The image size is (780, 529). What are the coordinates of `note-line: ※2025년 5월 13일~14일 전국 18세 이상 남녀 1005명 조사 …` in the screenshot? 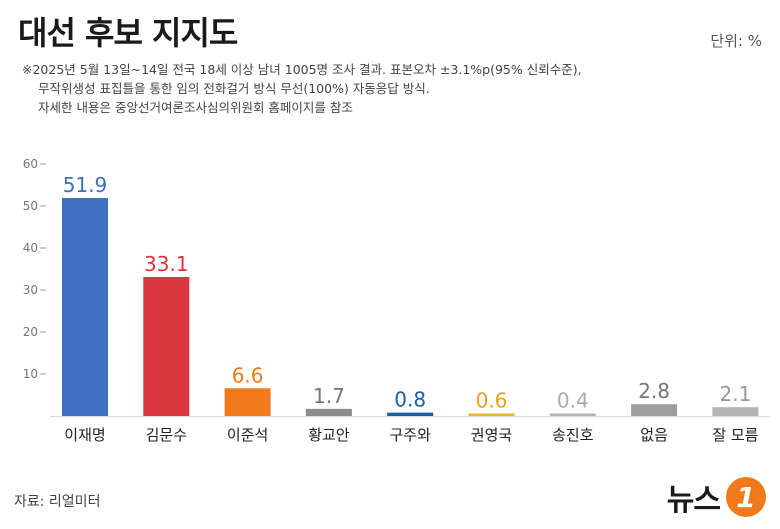 It's located at (302, 69).